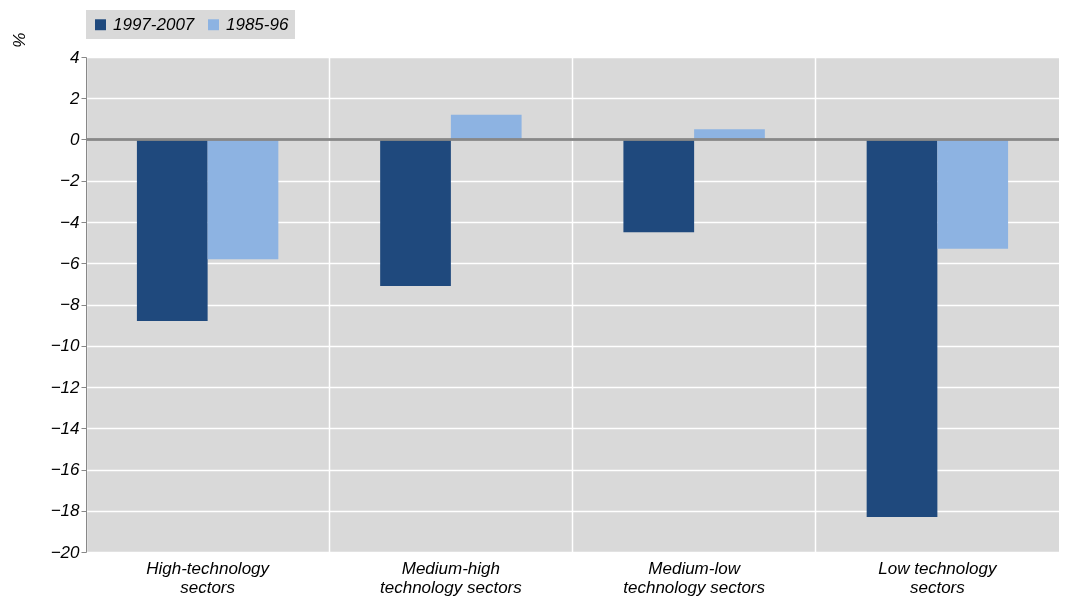 The width and height of the screenshot is (1065, 600). Describe the element at coordinates (75, 57) in the screenshot. I see `y-tick-label: 4` at that location.